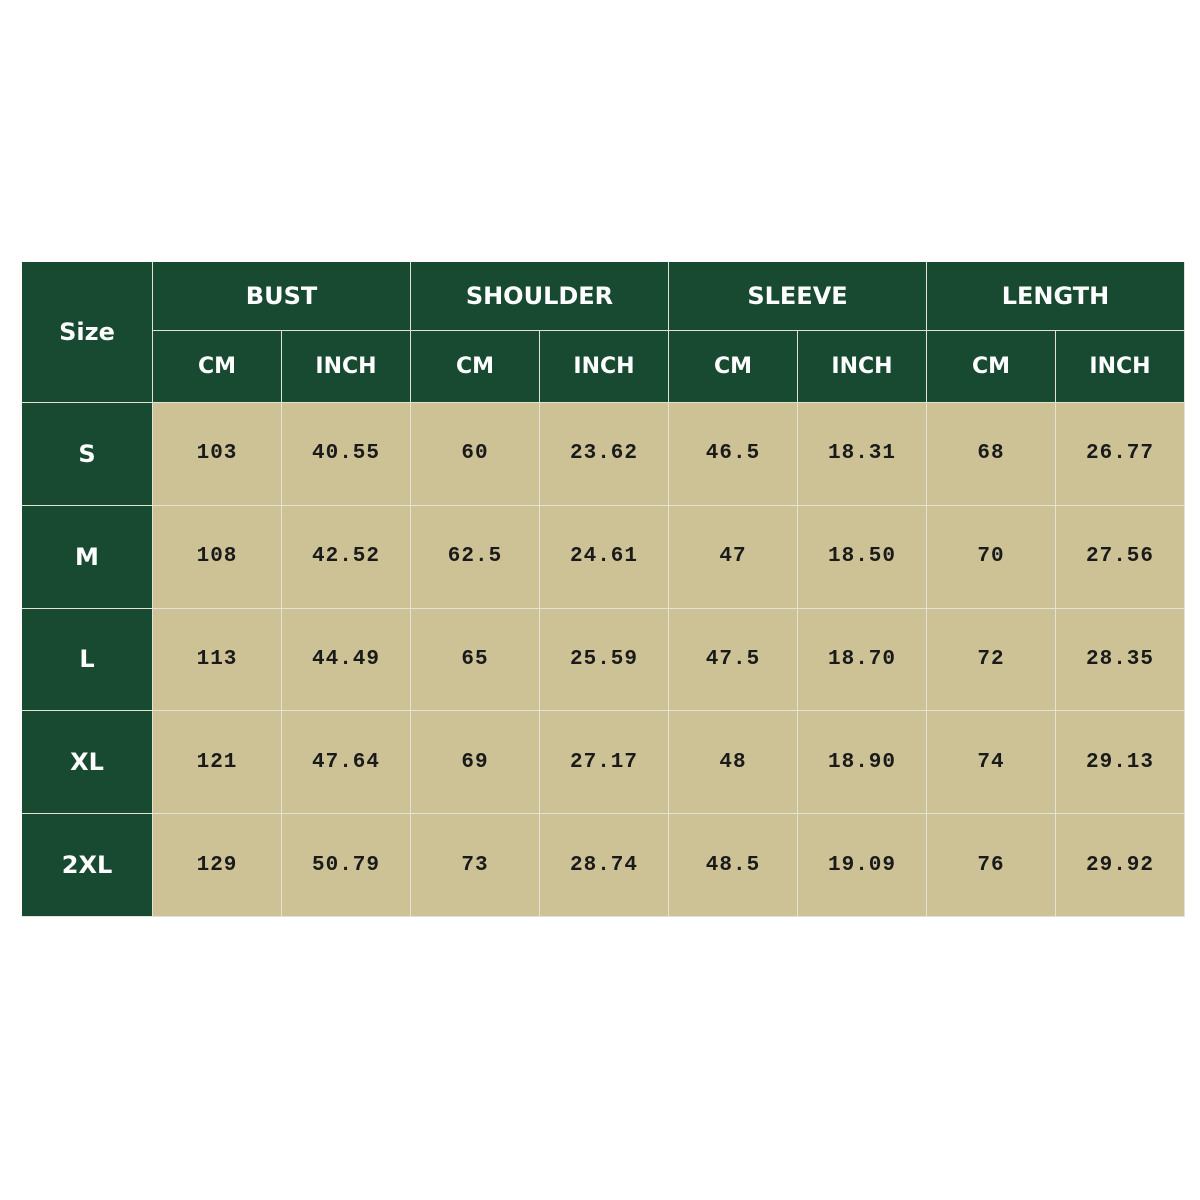 The image size is (1200, 1200). Describe the element at coordinates (346, 865) in the screenshot. I see `measurement: 50.79` at that location.